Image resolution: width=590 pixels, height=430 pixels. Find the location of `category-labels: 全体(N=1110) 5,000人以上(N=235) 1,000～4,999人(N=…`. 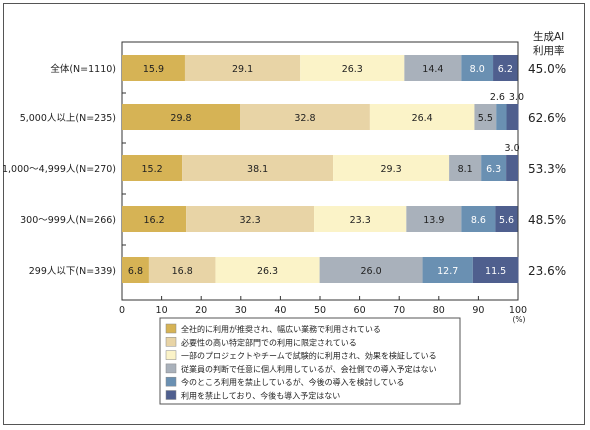

category-labels: 全体(N=1110) 5,000人以上(N=235) 1,000～4,999人(N=… is located at coordinates (59, 170).